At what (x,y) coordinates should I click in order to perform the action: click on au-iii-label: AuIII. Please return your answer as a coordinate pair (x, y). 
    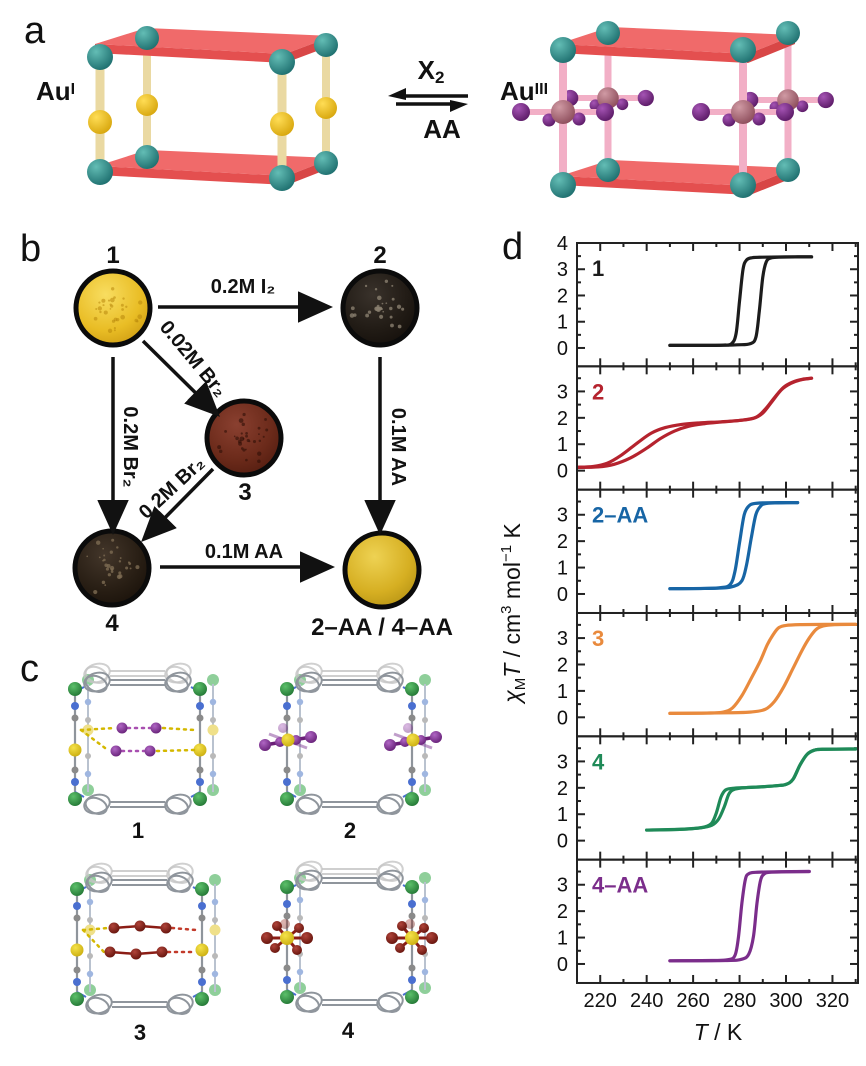
    Looking at the image, I should click on (524, 91).